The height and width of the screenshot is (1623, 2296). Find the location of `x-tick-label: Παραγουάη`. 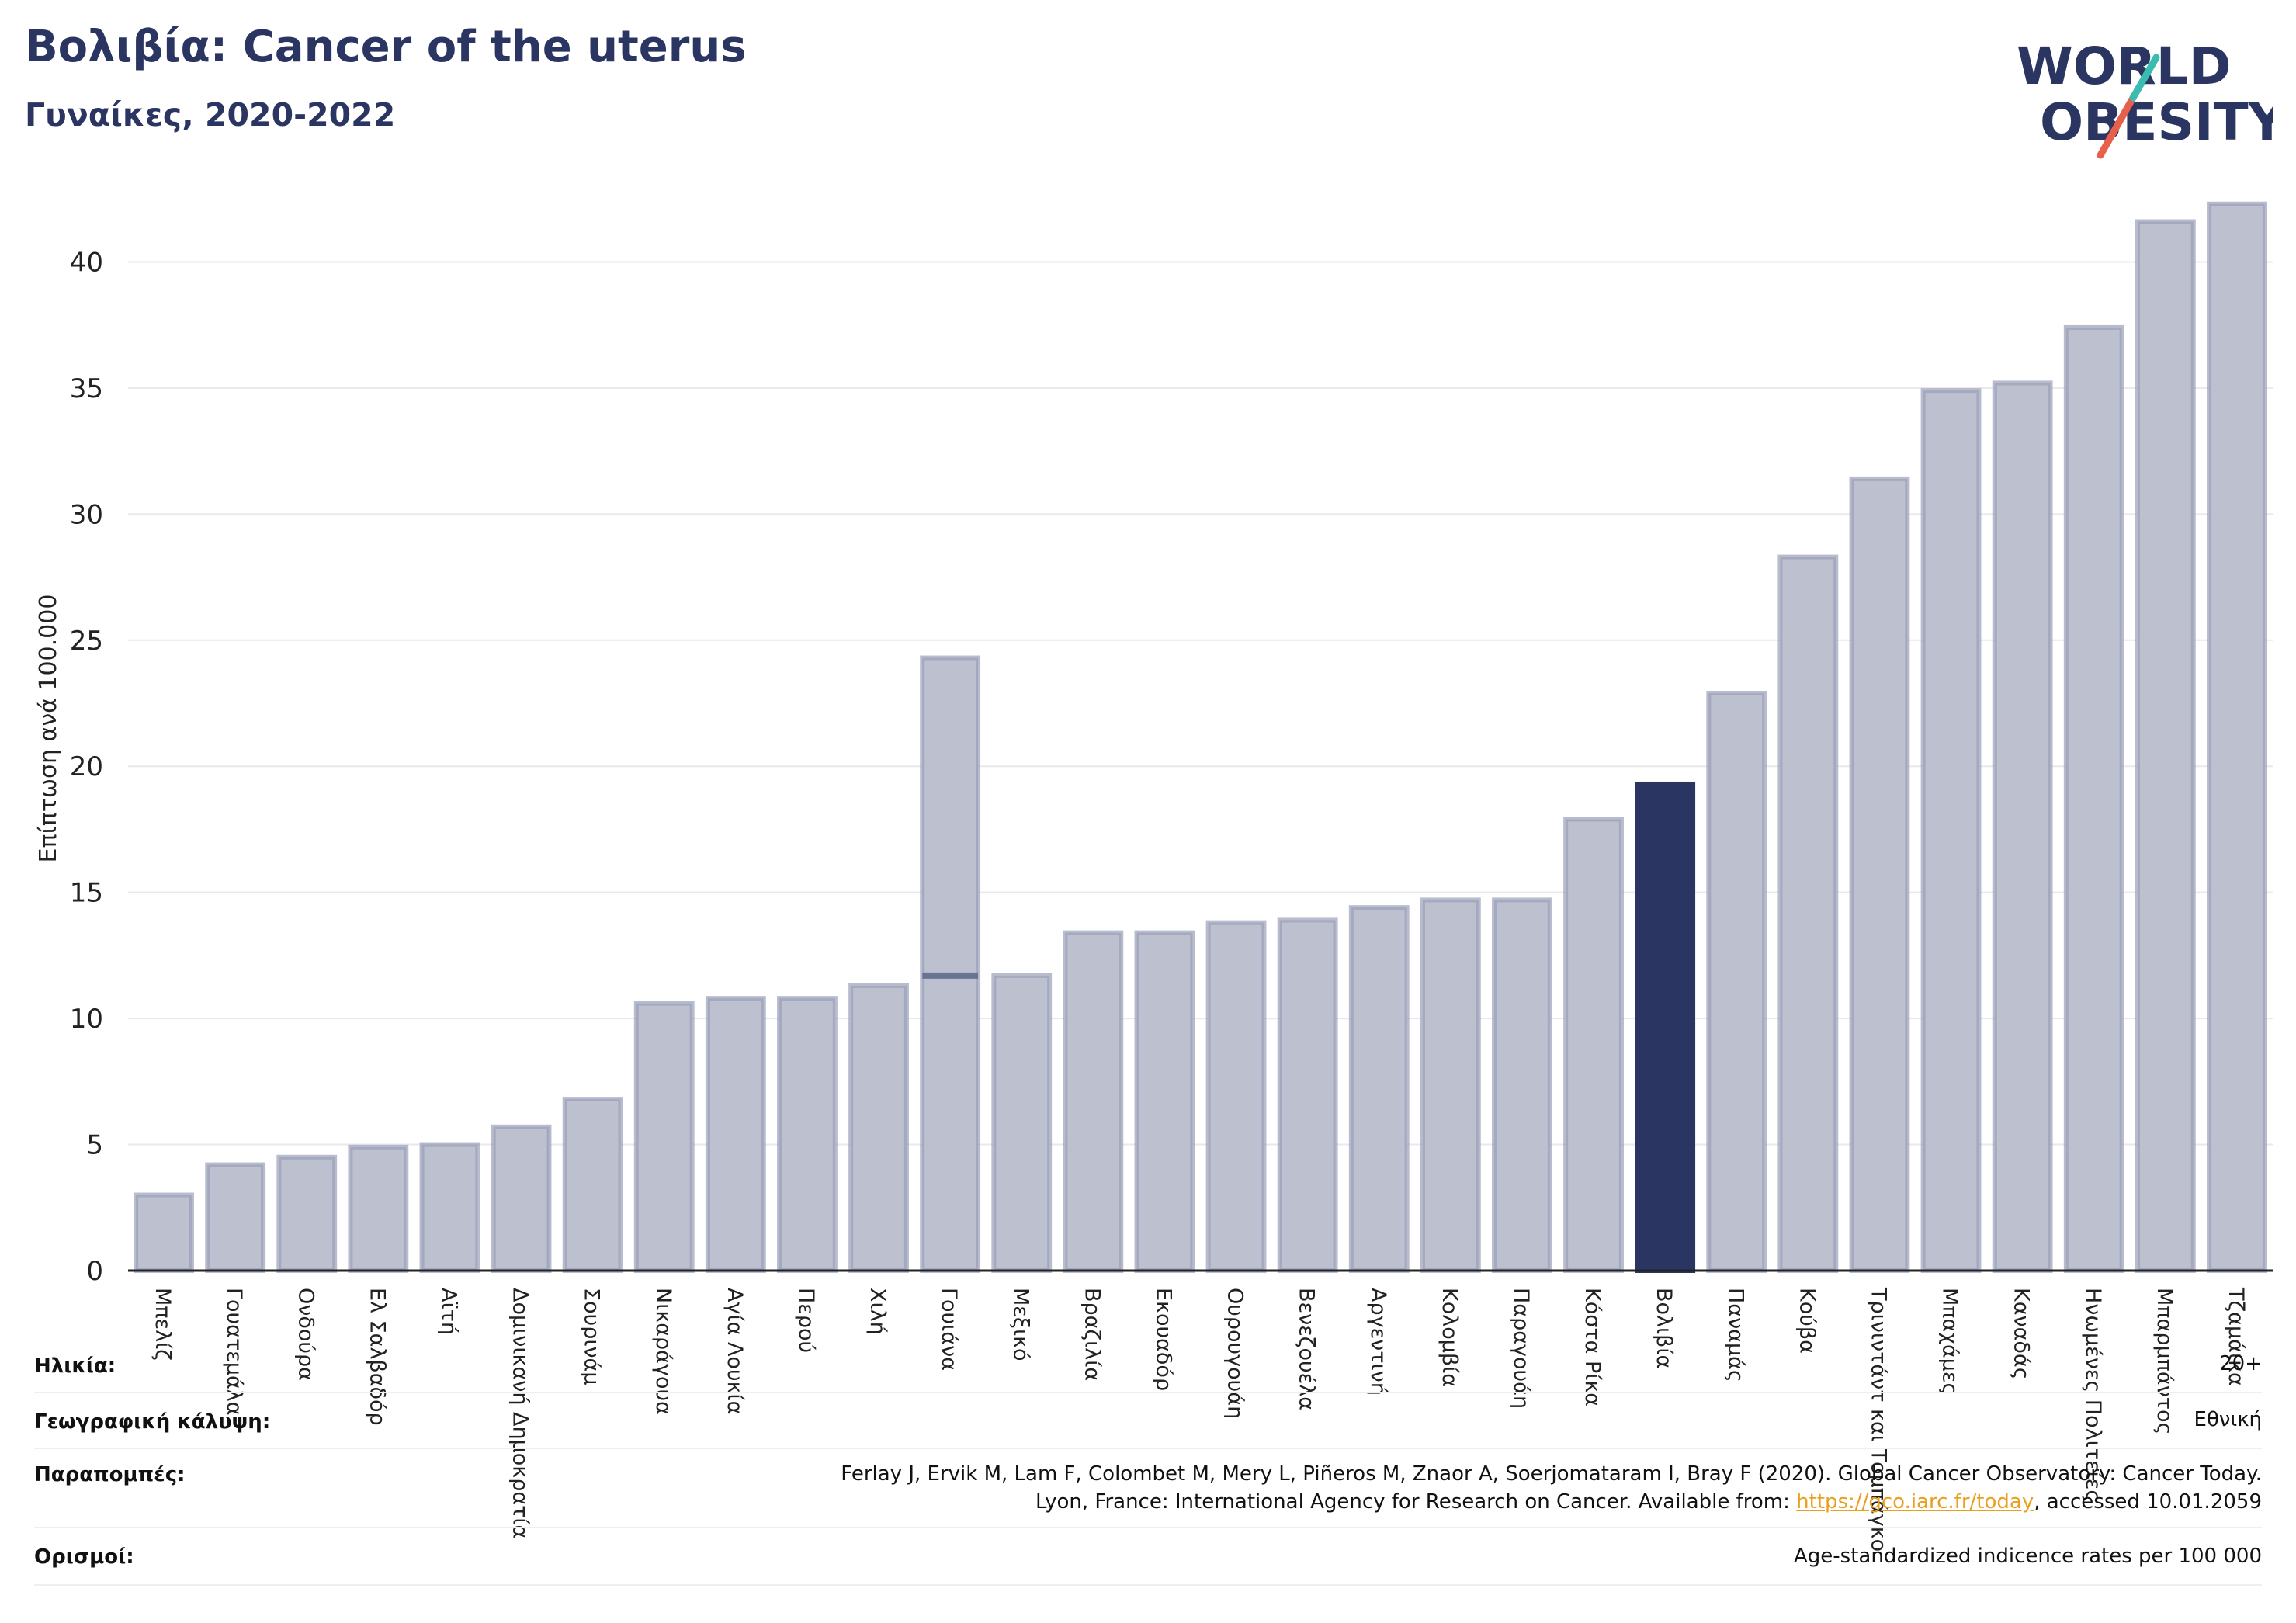

x-tick-label: Παραγουάη is located at coordinates (1521, 1348).